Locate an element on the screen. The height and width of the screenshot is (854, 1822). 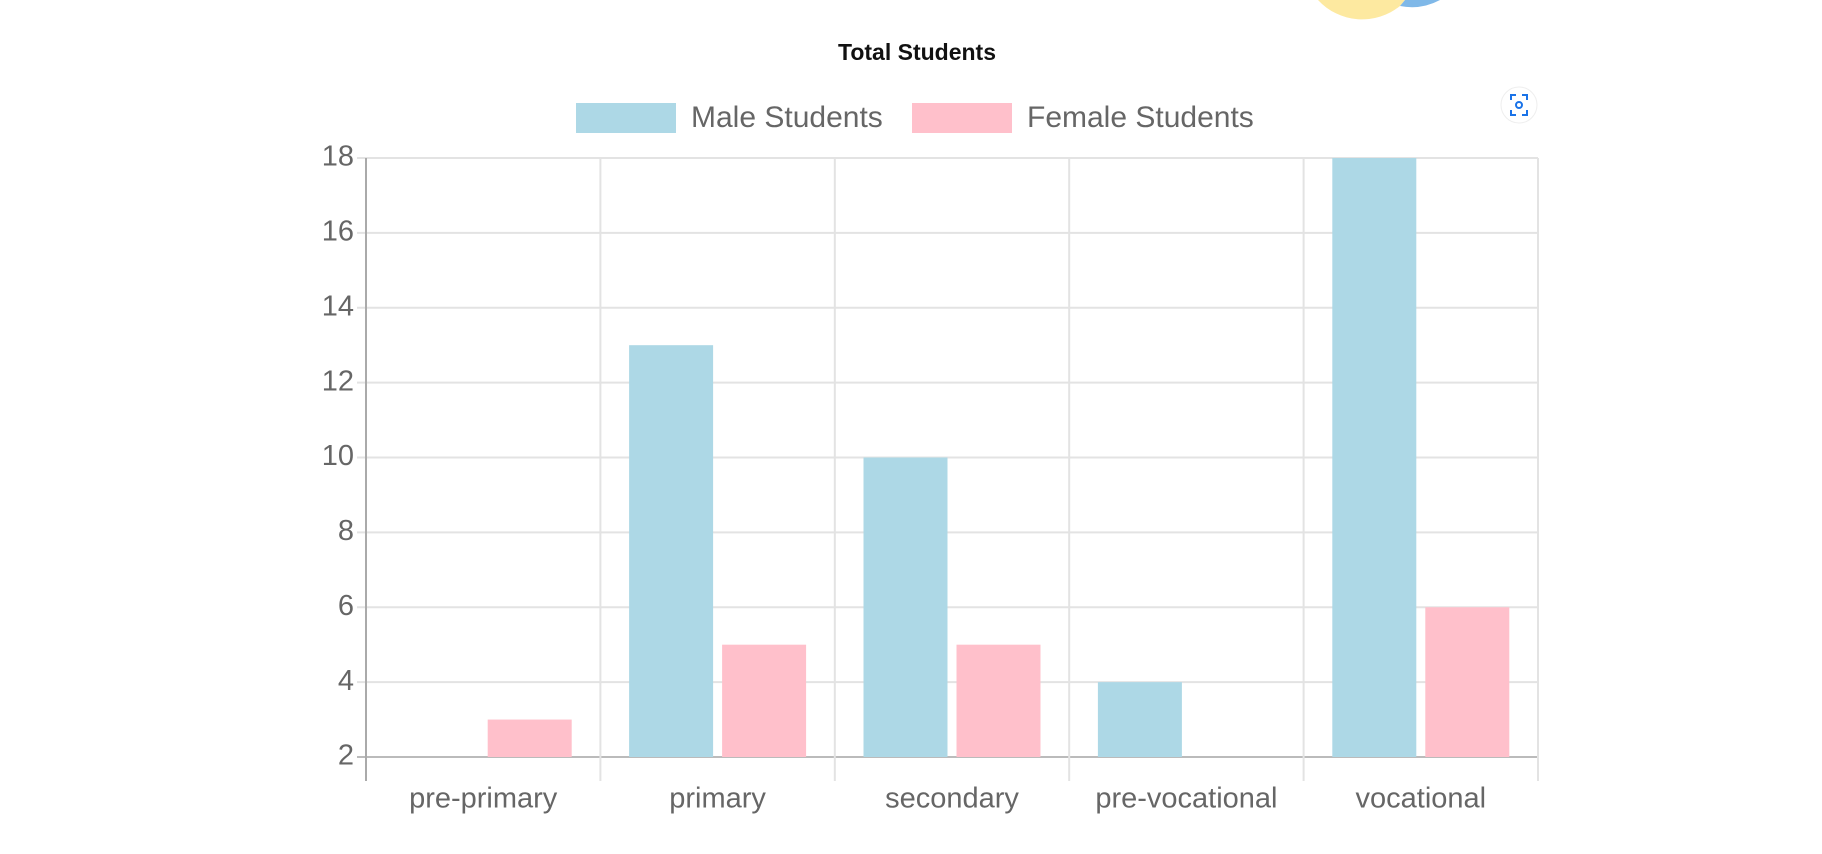
y-tick-label: 2 is located at coordinates (346, 756).